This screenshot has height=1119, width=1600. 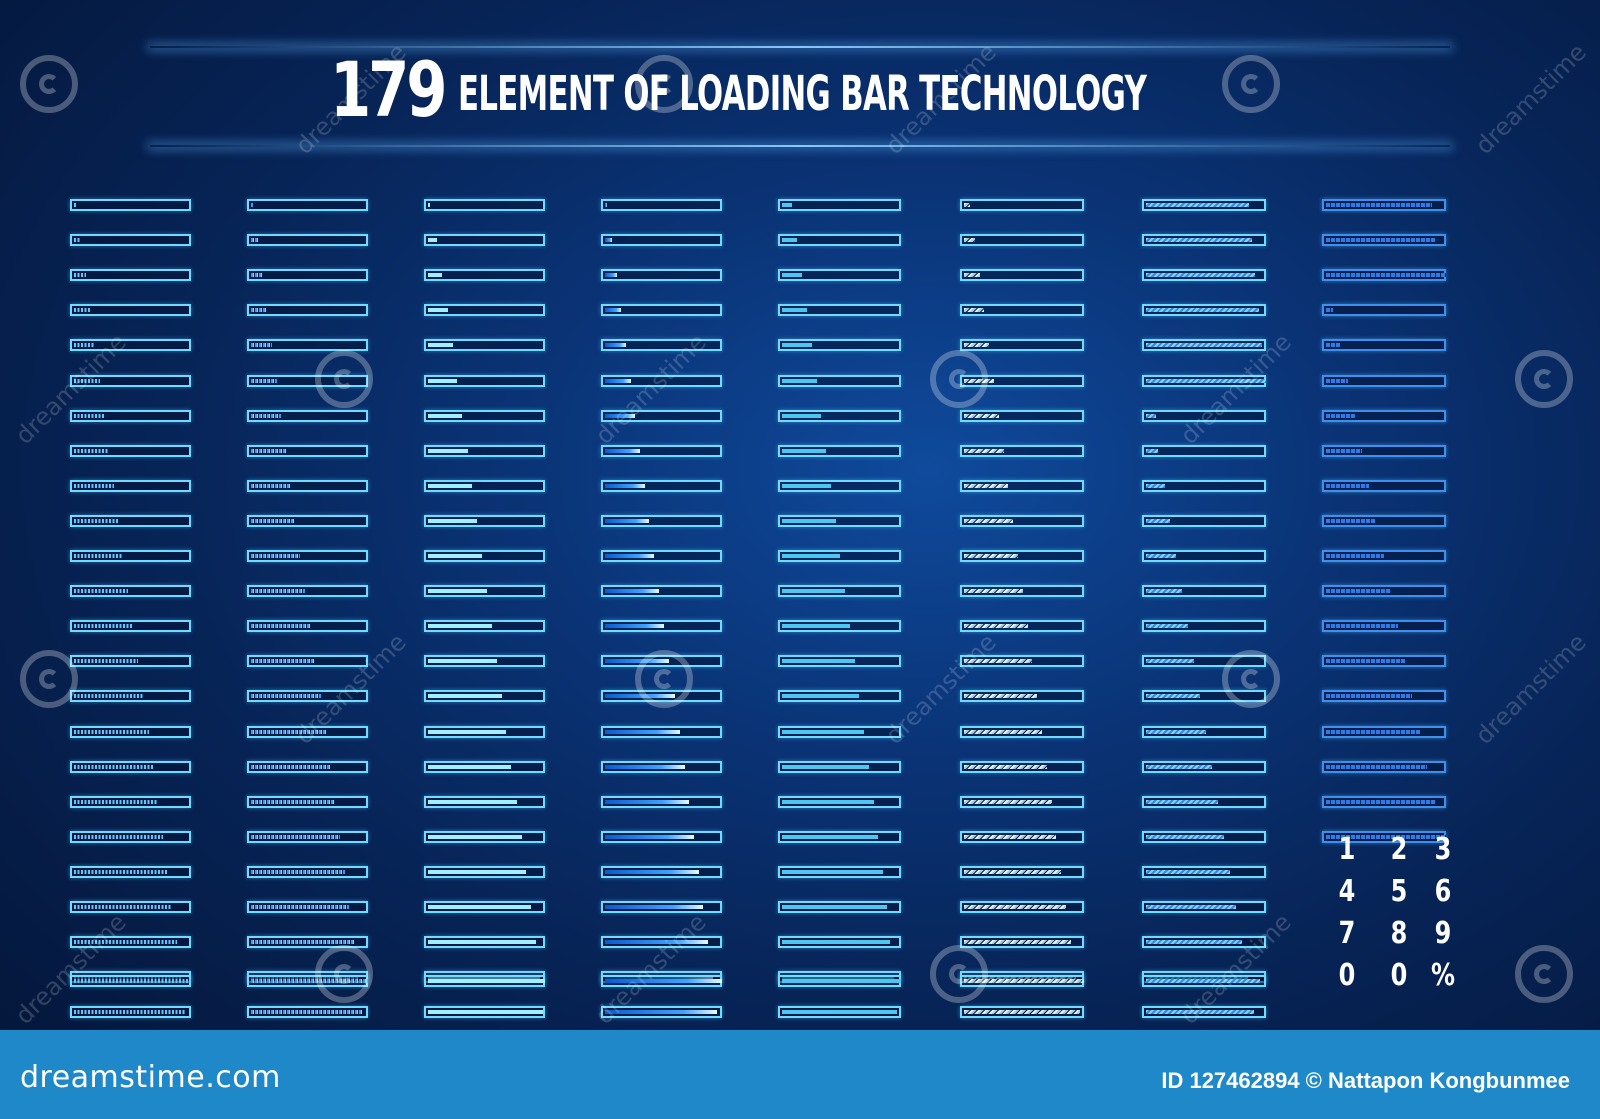 What do you see at coordinates (1399, 933) in the screenshot?
I see `number-glyph: 8` at bounding box center [1399, 933].